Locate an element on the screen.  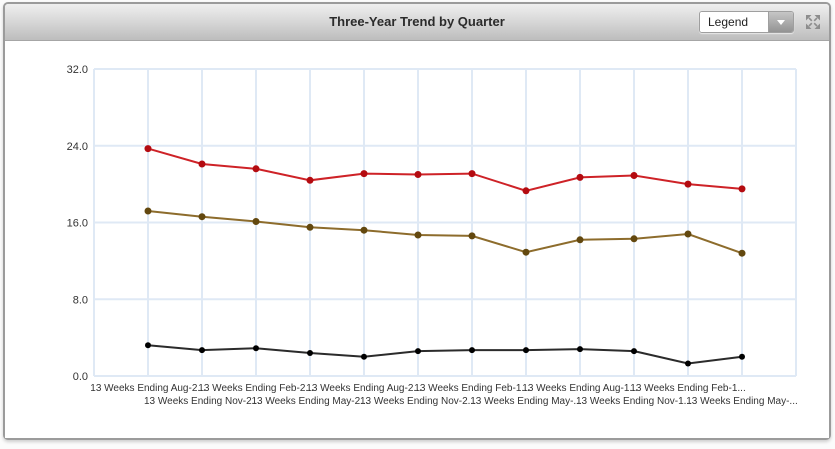
chevron-down-icon is located at coordinates (781, 22).